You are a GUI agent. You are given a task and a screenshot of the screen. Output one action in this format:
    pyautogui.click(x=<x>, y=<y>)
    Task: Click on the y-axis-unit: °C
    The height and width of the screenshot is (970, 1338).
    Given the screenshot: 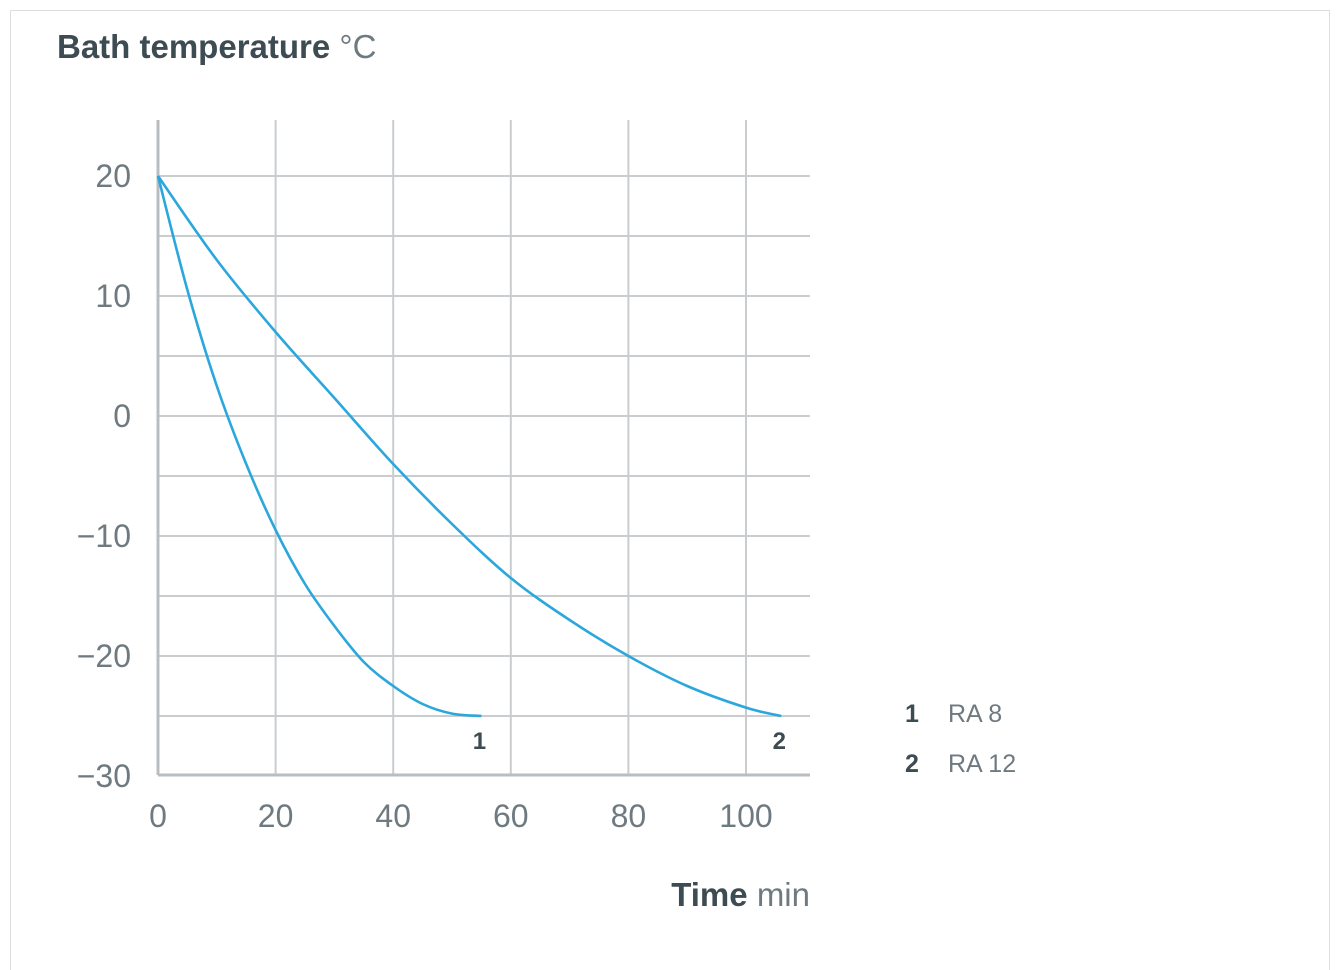 What is the action you would take?
    pyautogui.click(x=358, y=46)
    